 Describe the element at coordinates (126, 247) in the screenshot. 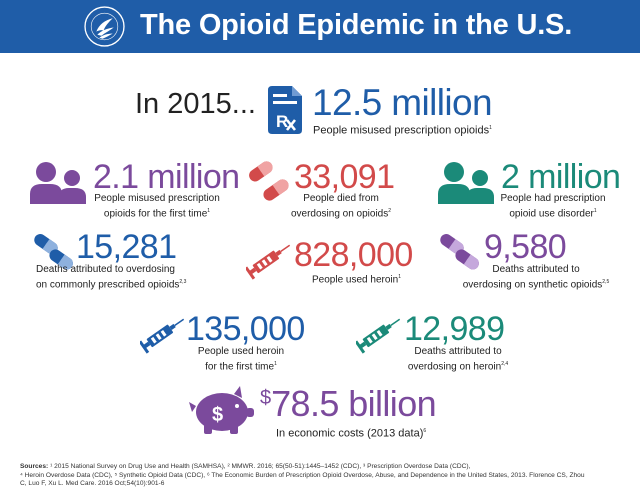

I see `common-rx-deaths-value: 15,281` at that location.